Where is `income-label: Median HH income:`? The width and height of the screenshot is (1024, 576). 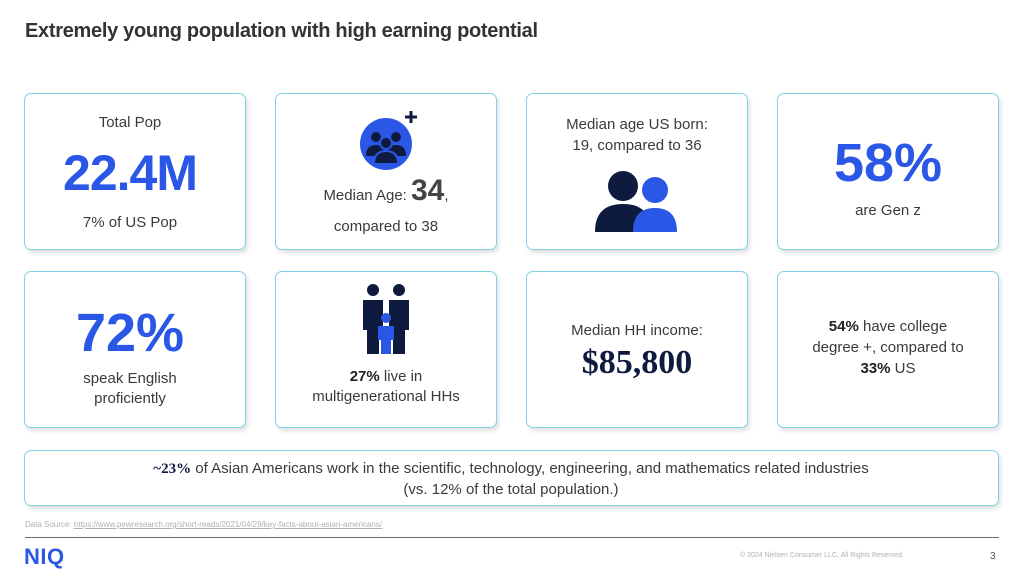
income-label: Median HH income: is located at coordinates (637, 330).